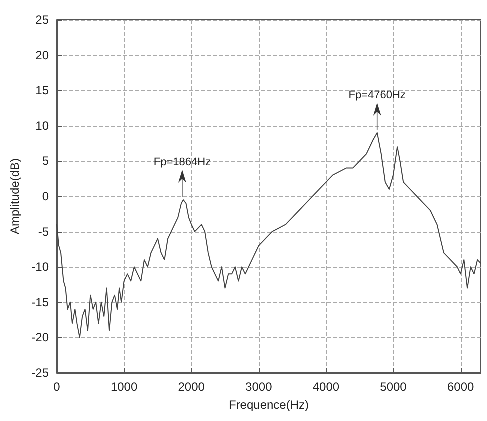 The image size is (487, 421). I want to click on x-tick-label: 5000, so click(394, 387).